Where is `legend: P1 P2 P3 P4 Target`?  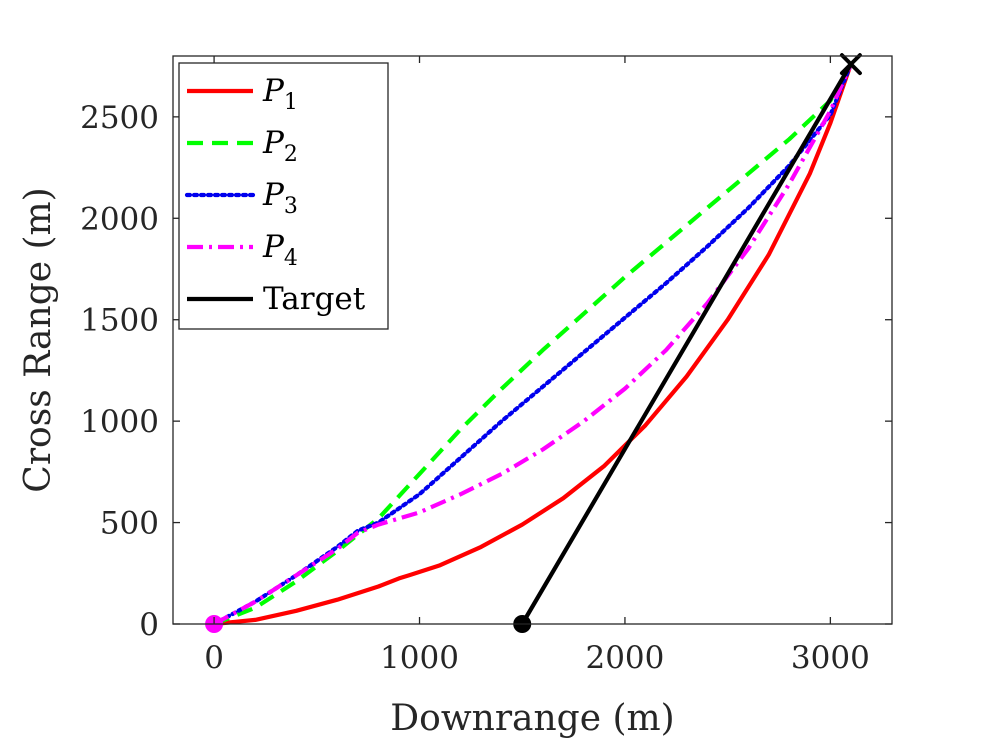 legend: P1 P2 P3 P4 Target is located at coordinates (283, 196).